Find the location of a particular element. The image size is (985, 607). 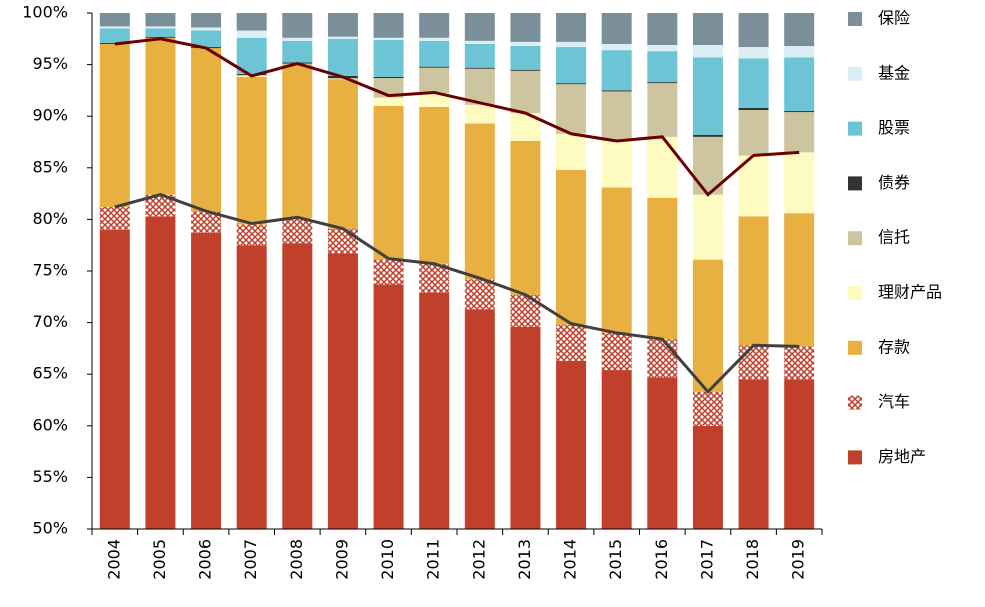

x-tick-label: 2012 is located at coordinates (478, 559).